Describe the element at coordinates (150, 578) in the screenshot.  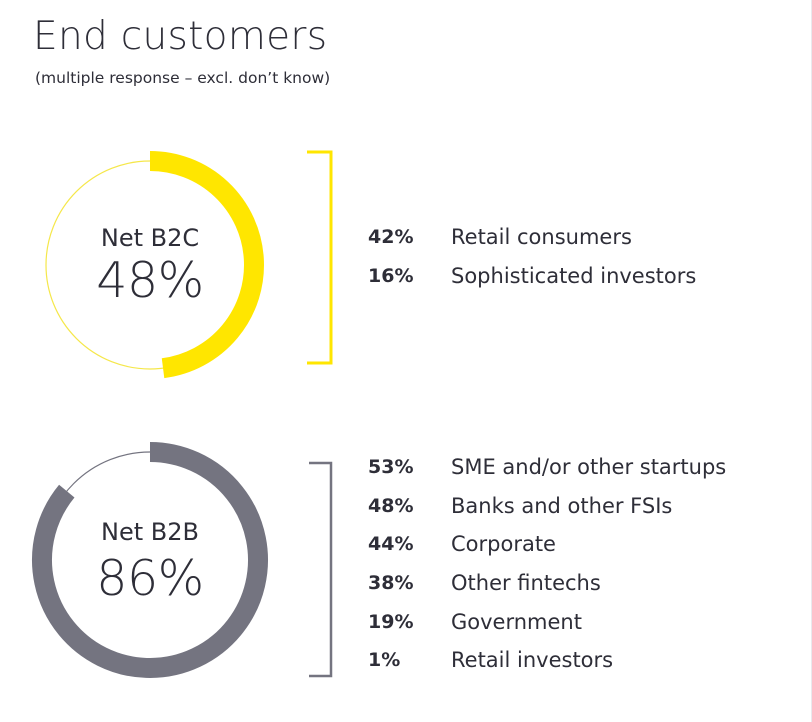
I see `b2b-donut-value: 86%` at that location.